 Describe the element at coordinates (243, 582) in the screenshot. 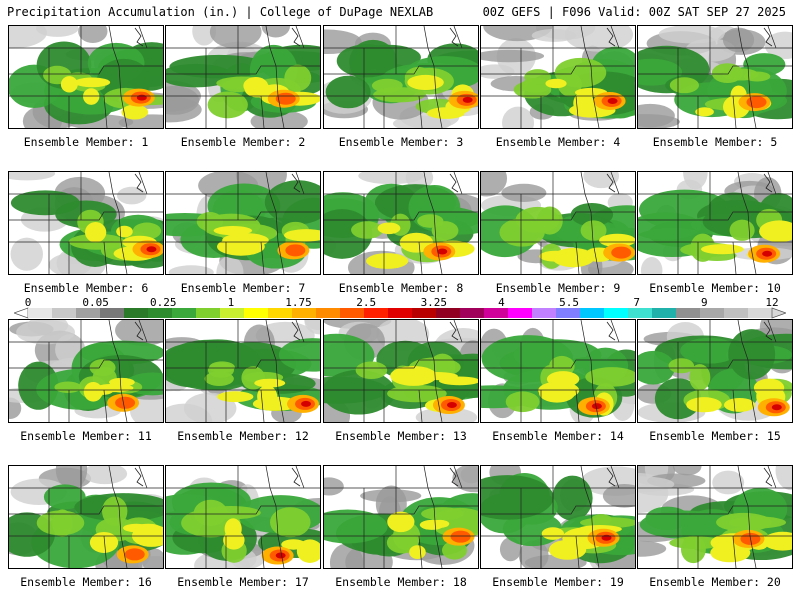

I see `member-label: Ensemble Member: 17` at that location.